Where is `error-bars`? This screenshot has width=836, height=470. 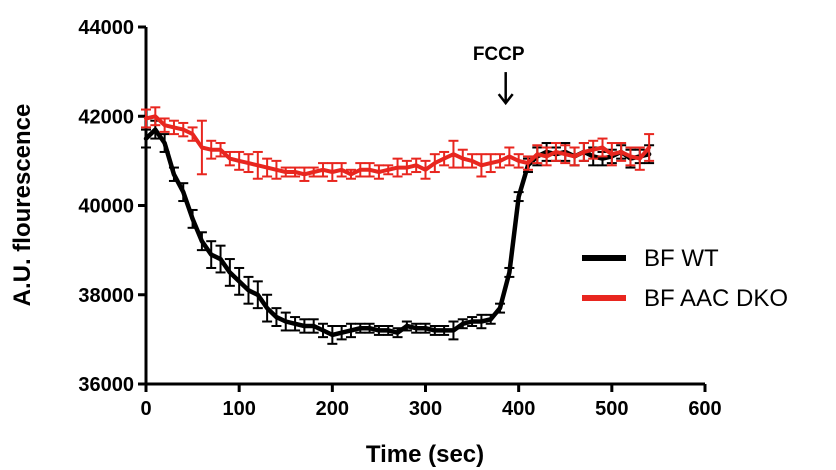 error-bars is located at coordinates (398, 144).